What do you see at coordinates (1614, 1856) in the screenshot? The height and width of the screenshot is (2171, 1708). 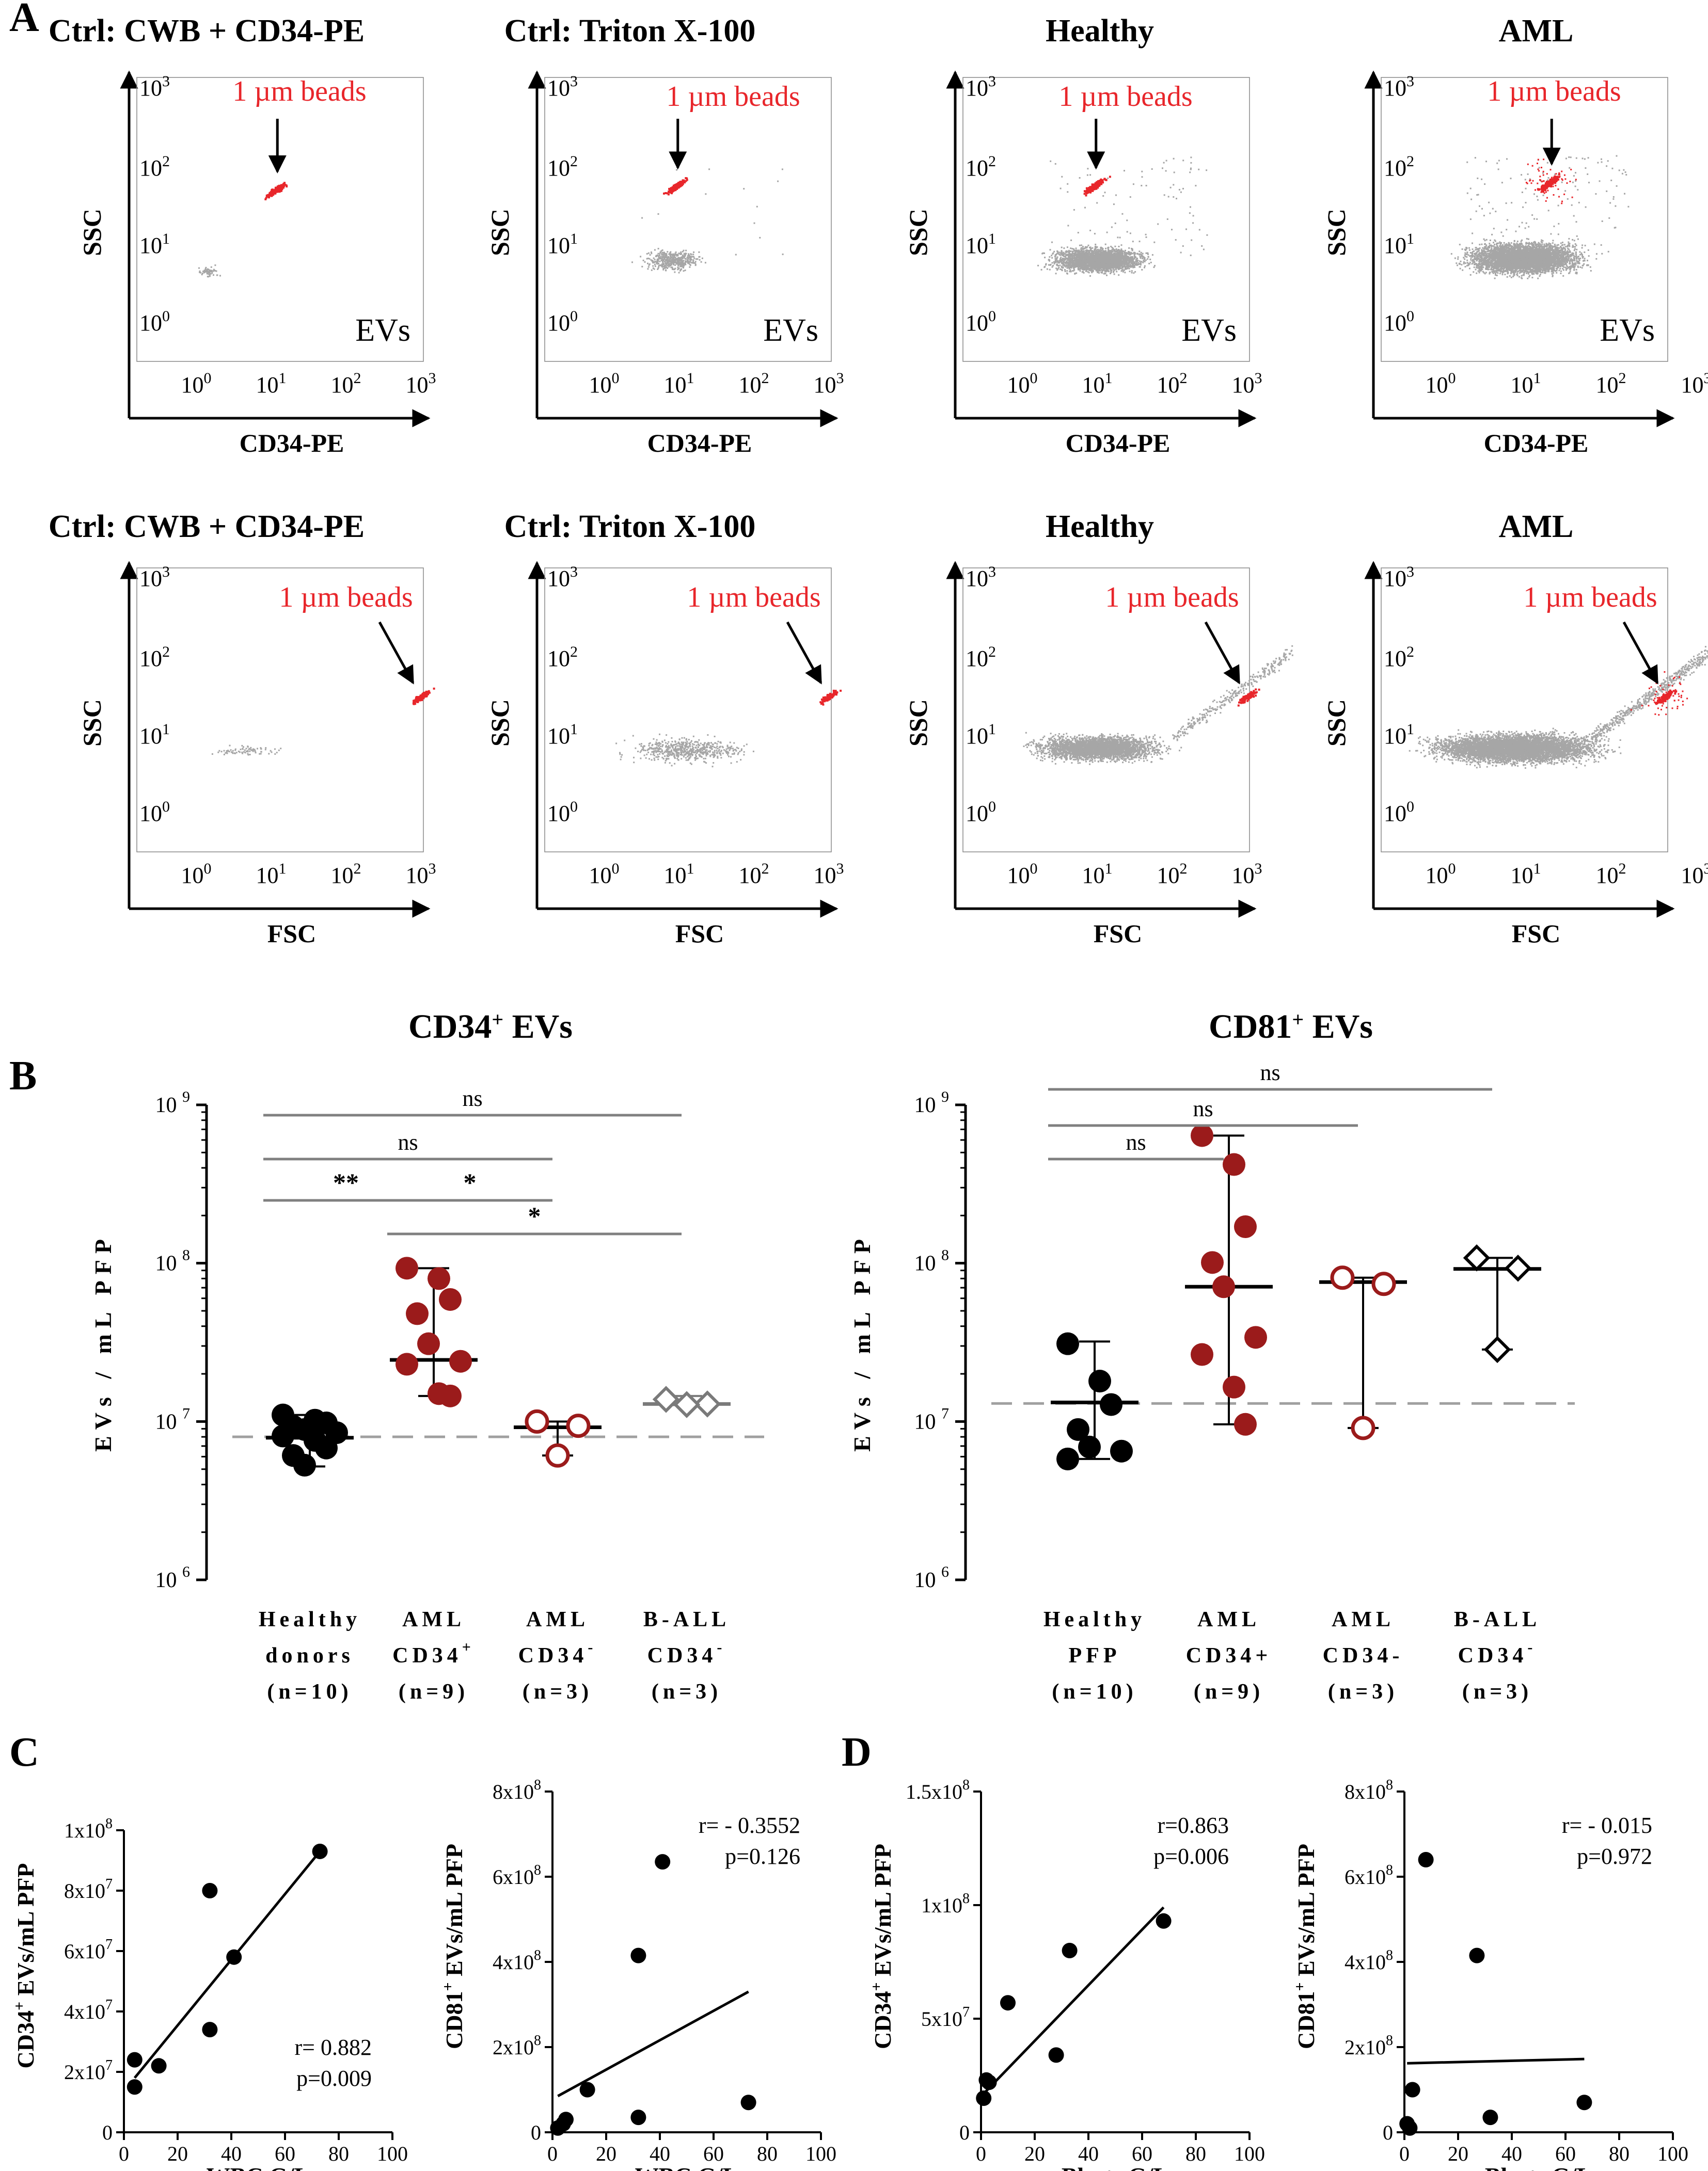 I see `p-value: p=0.972` at bounding box center [1614, 1856].